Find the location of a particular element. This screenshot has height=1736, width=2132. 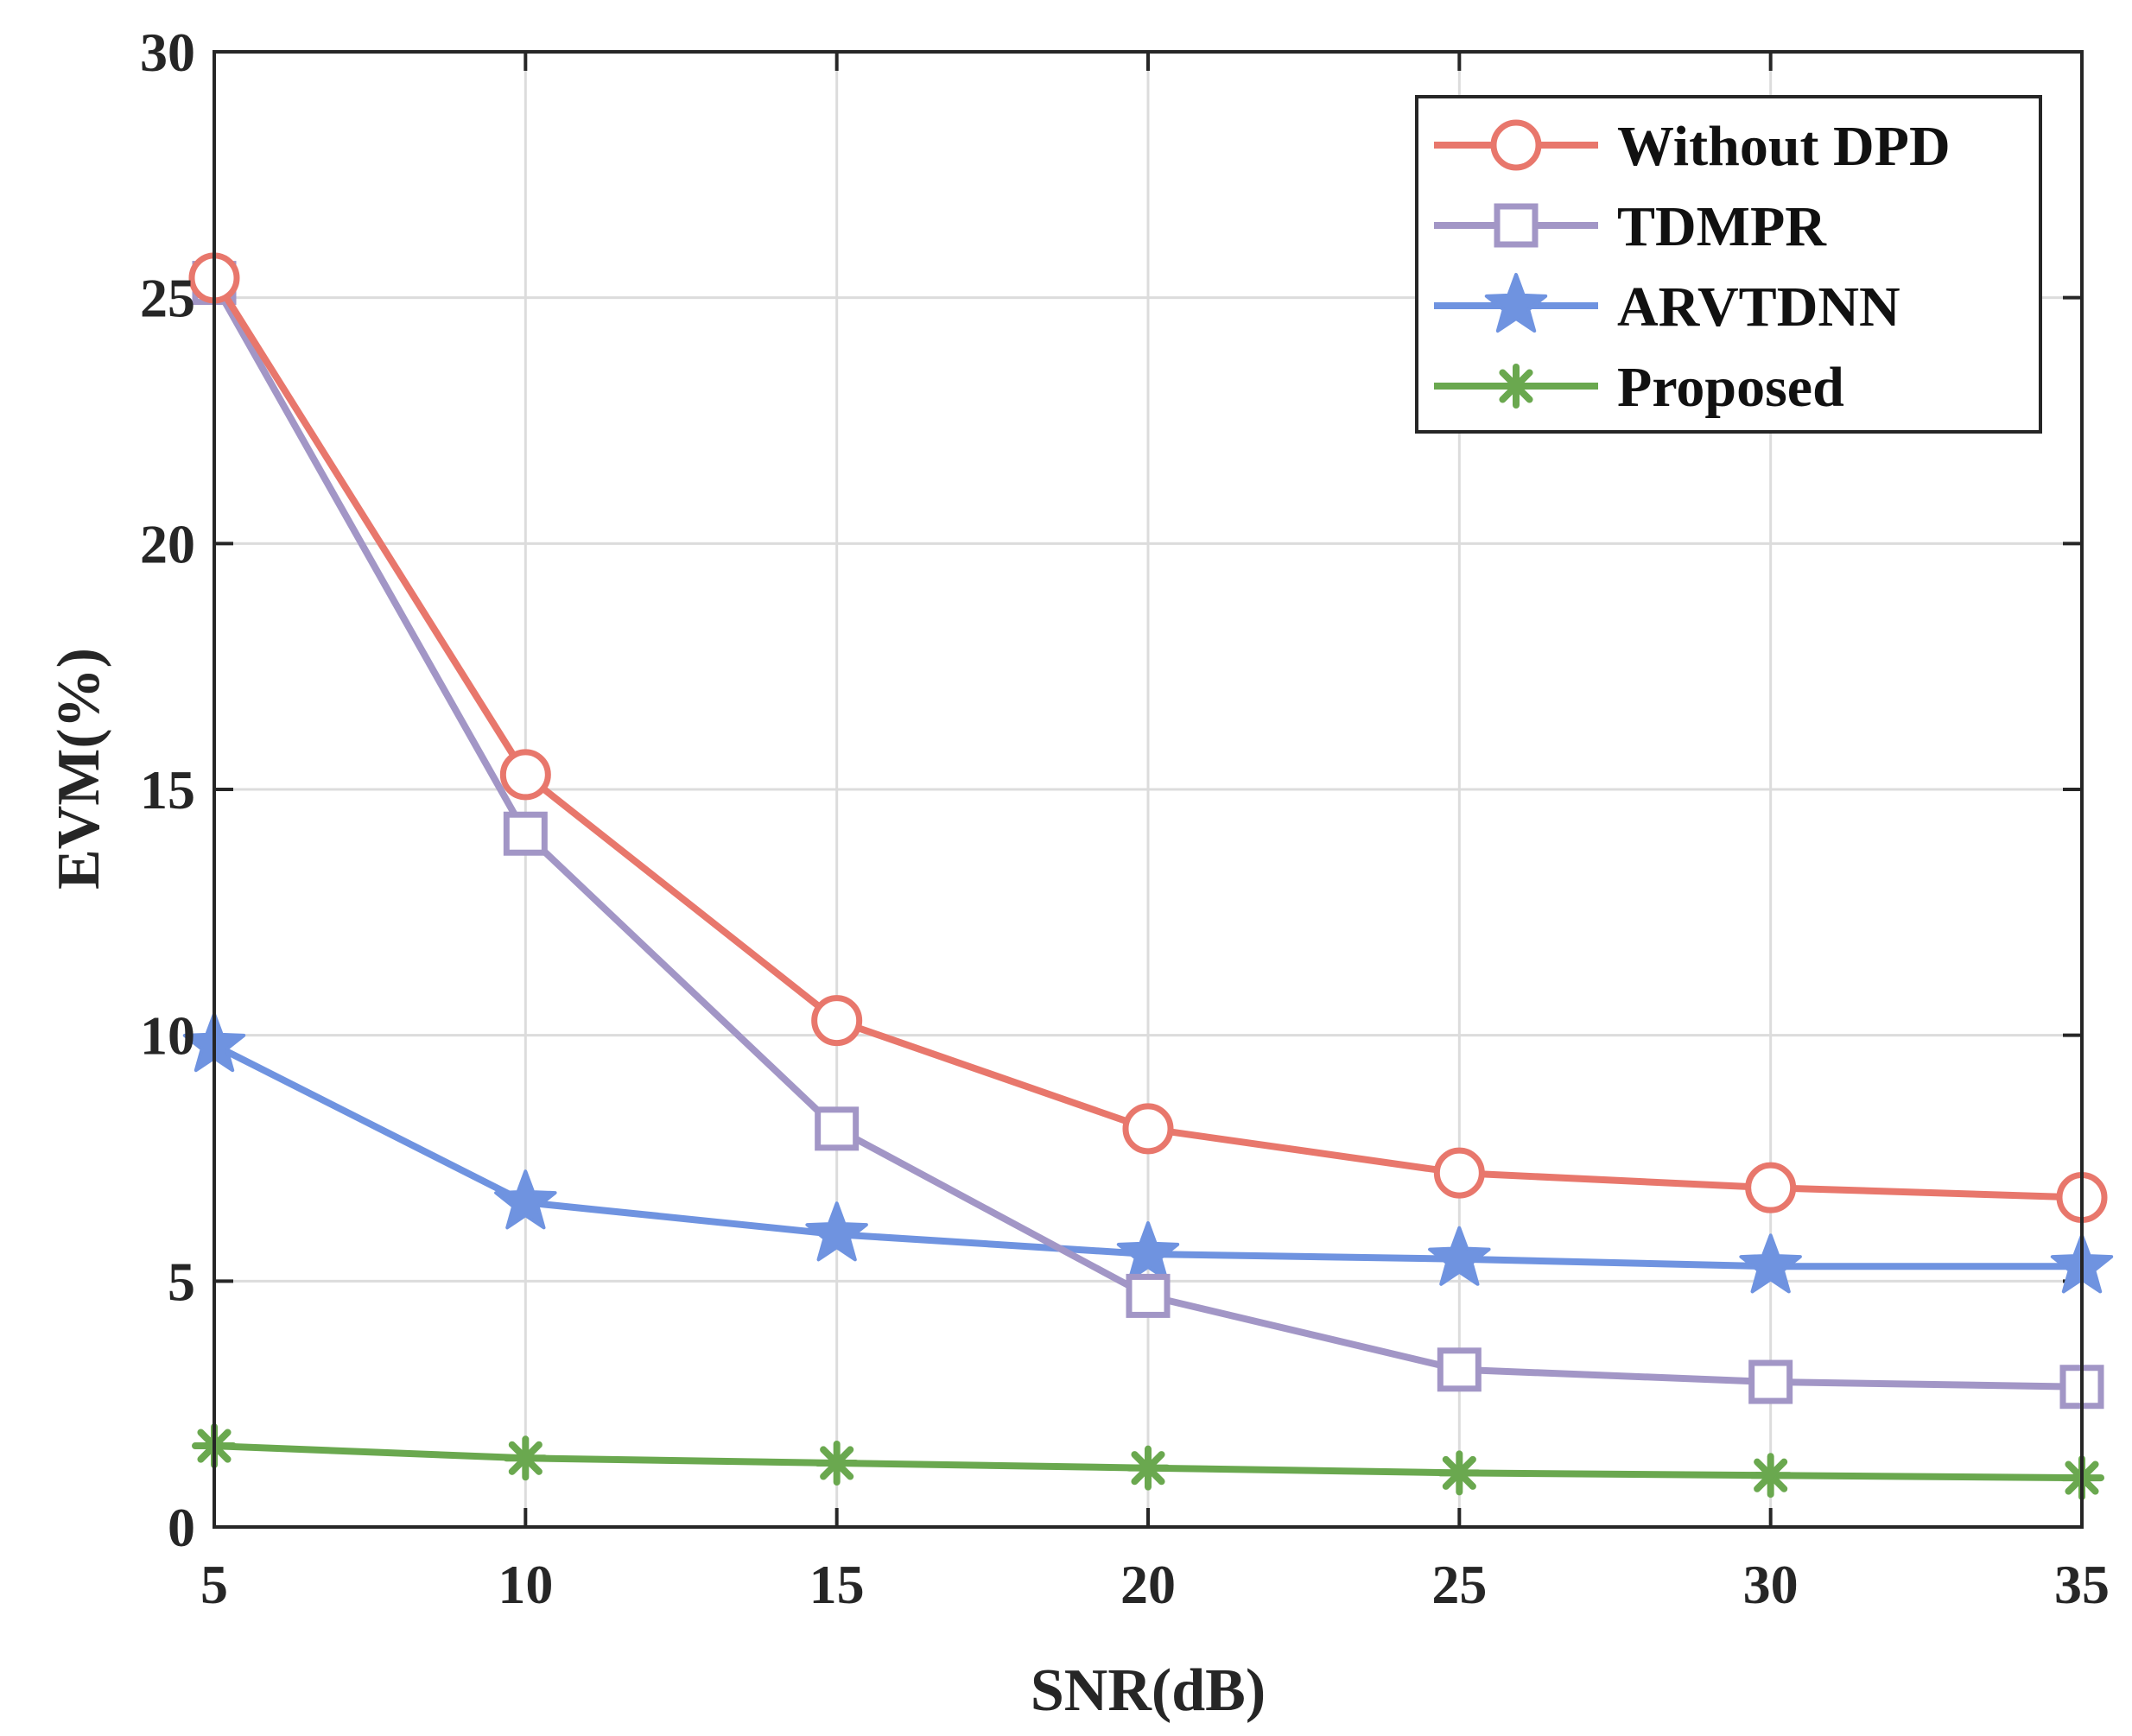

y-axis-title: EVM(%) is located at coordinates (79, 769).